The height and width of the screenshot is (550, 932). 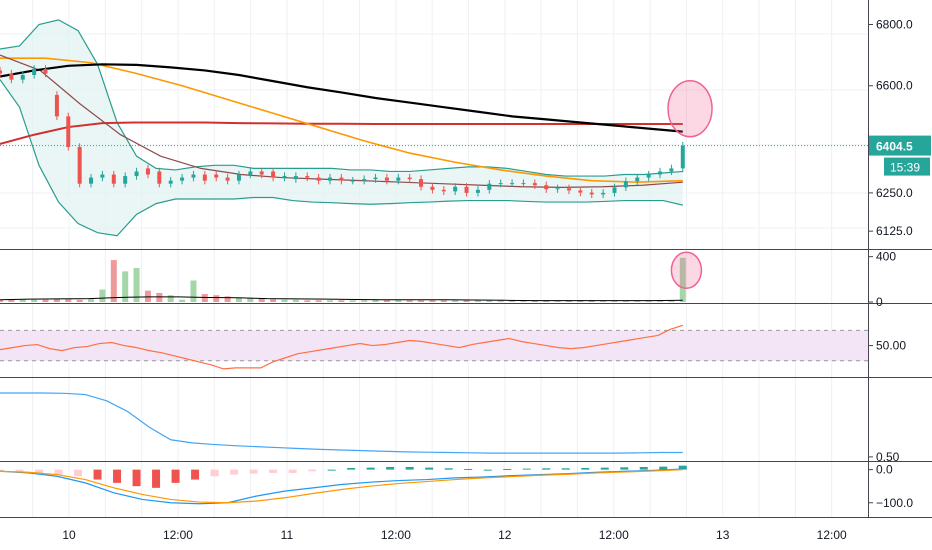 I want to click on macd-pane, so click(x=343, y=485).